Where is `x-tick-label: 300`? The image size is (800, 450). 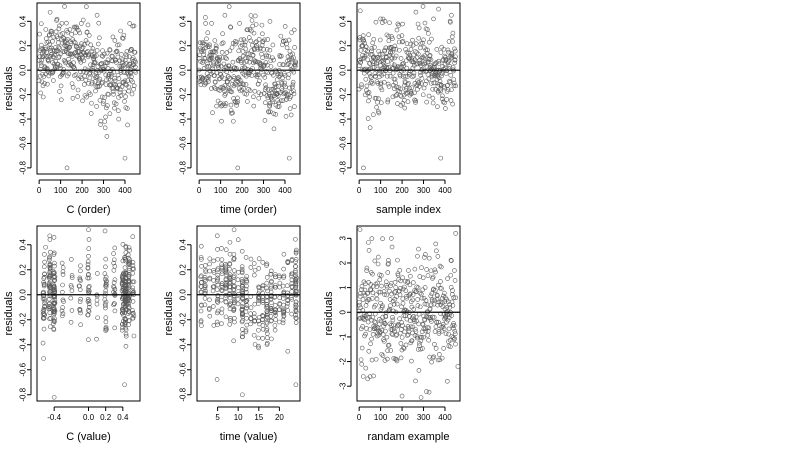
x-tick-label: 300 is located at coordinates (424, 417).